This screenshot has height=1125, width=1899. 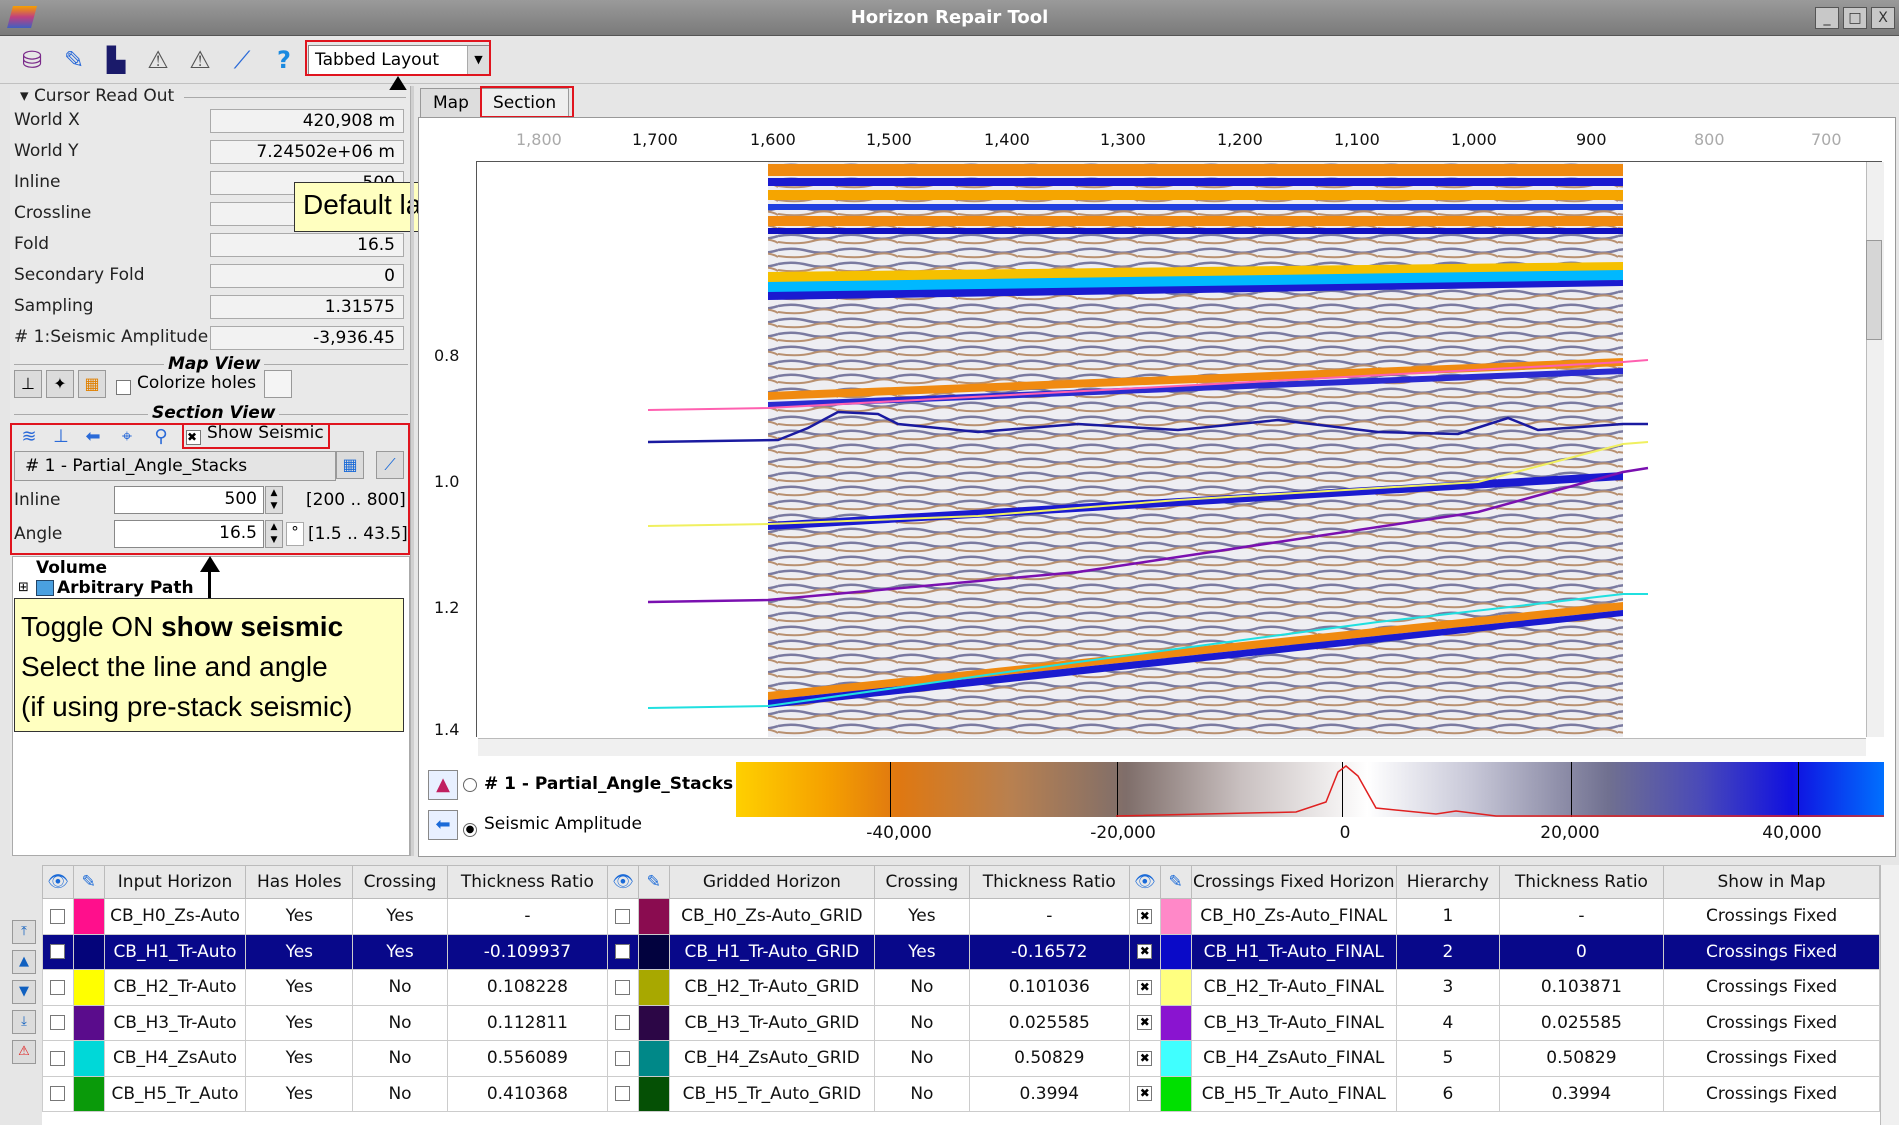 What do you see at coordinates (175, 466) in the screenshot?
I see `volume-combo: # 1 - Partial_Angle_Stacks` at bounding box center [175, 466].